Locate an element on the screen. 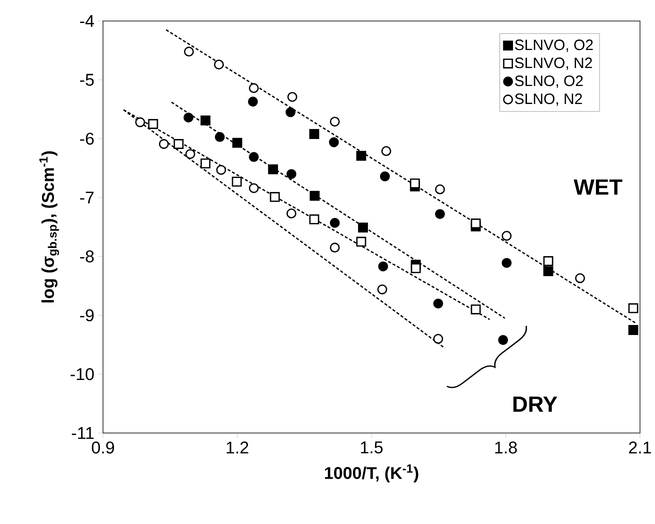  annotation: WET is located at coordinates (598, 187).